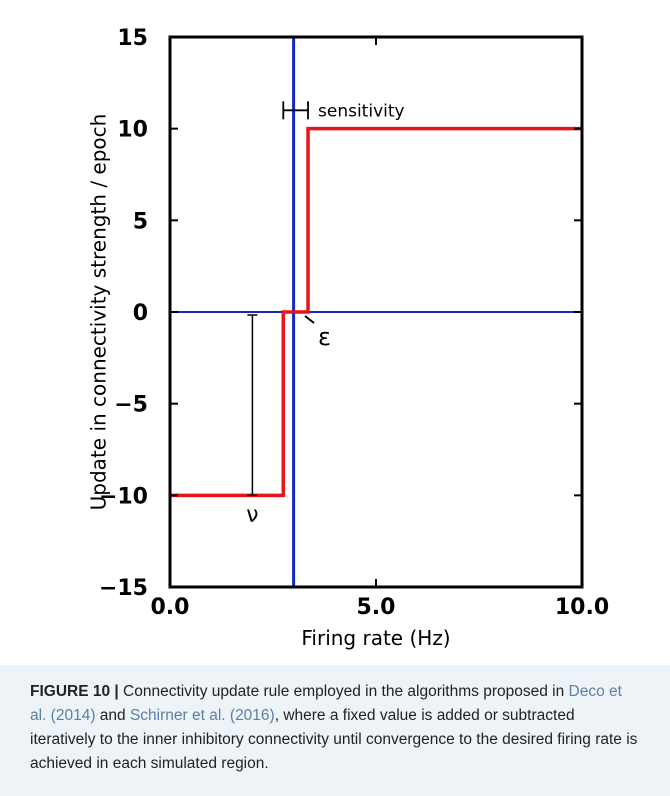  I want to click on annotations: sensitivity ν ε, so click(325, 314).